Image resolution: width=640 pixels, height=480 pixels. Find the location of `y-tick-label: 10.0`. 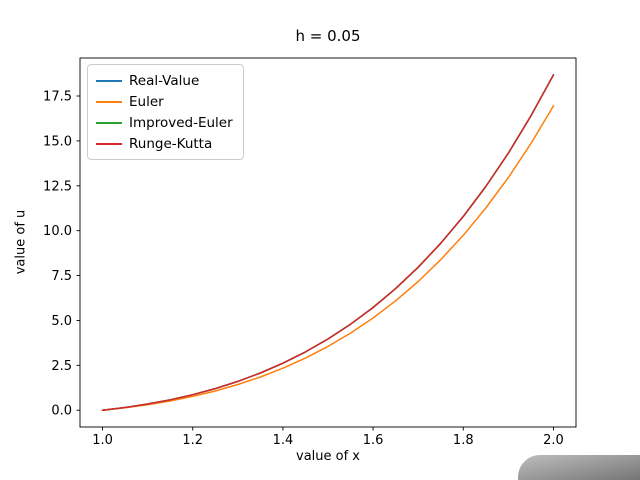

y-tick-label: 10.0 is located at coordinates (57, 231).